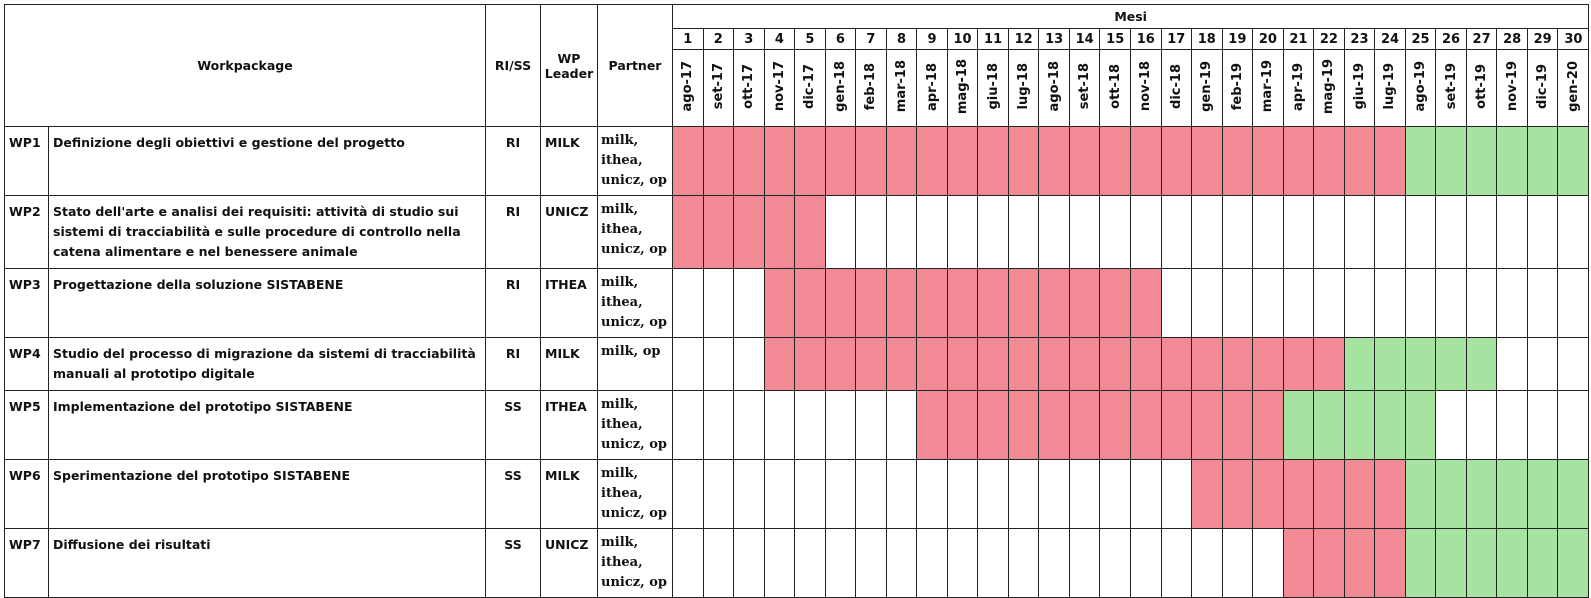 This screenshot has height=598, width=1591. Describe the element at coordinates (631, 351) in the screenshot. I see `partner-line: milk, op` at that location.